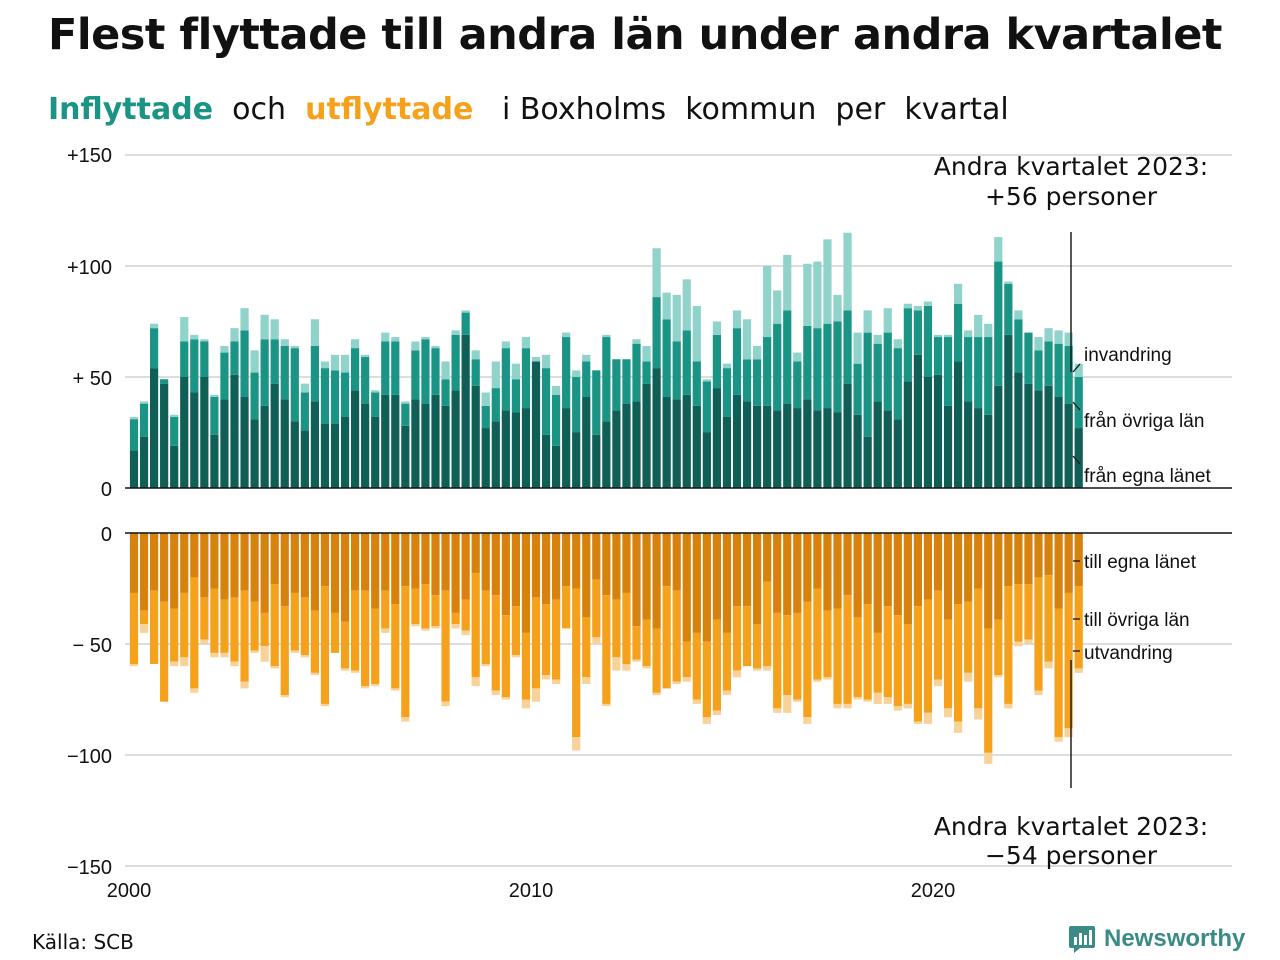 This screenshot has width=1280, height=960. Describe the element at coordinates (1071, 166) in the screenshot. I see `annotation-top-line1: Andra kvartalet 2023:` at that location.